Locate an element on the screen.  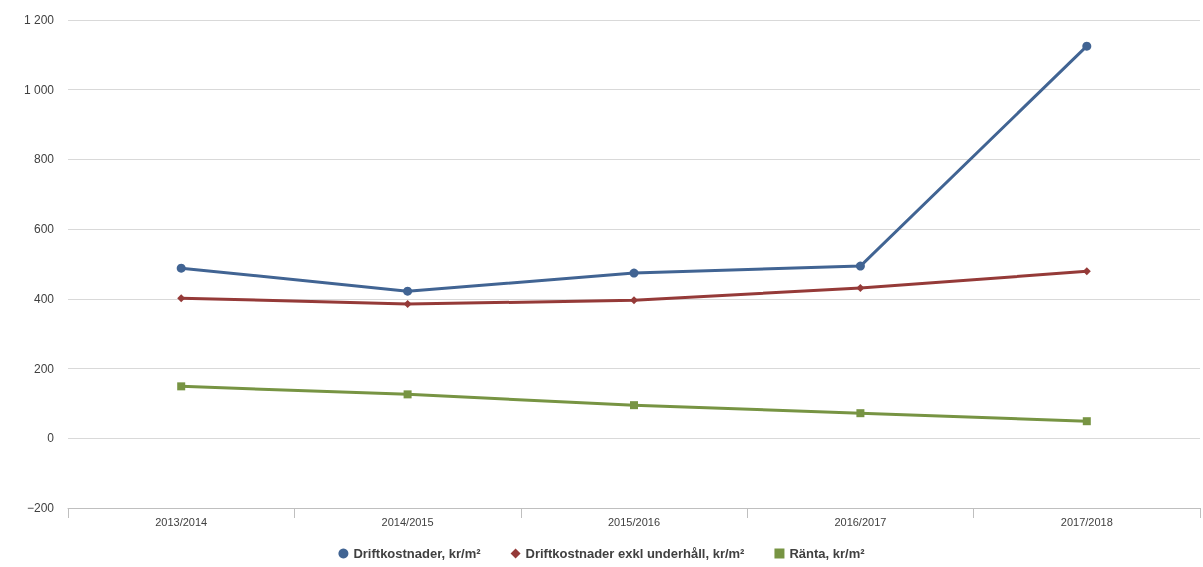
y-tick-label: 400 is located at coordinates (44, 298).